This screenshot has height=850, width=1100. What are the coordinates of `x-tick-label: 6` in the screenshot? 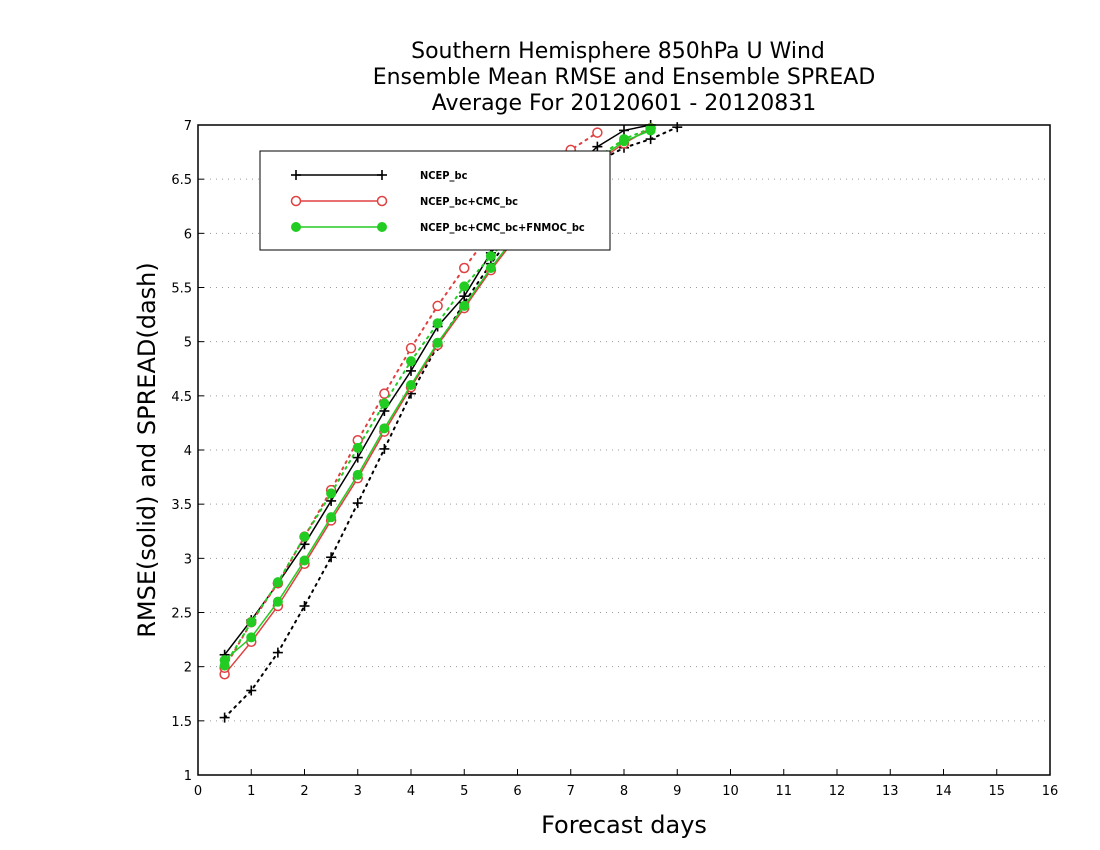 It's located at (517, 791).